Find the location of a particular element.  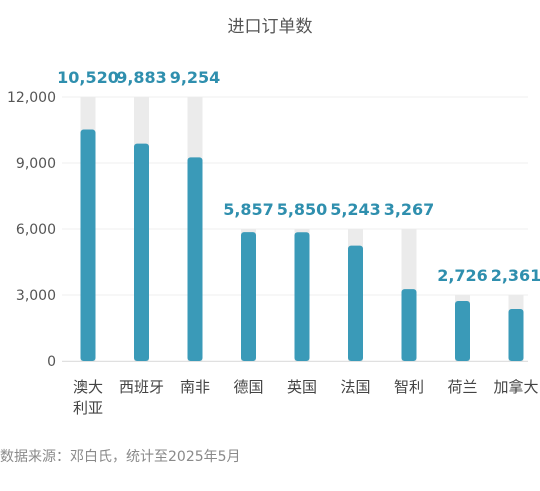

data-label: 2,726 is located at coordinates (462, 275).